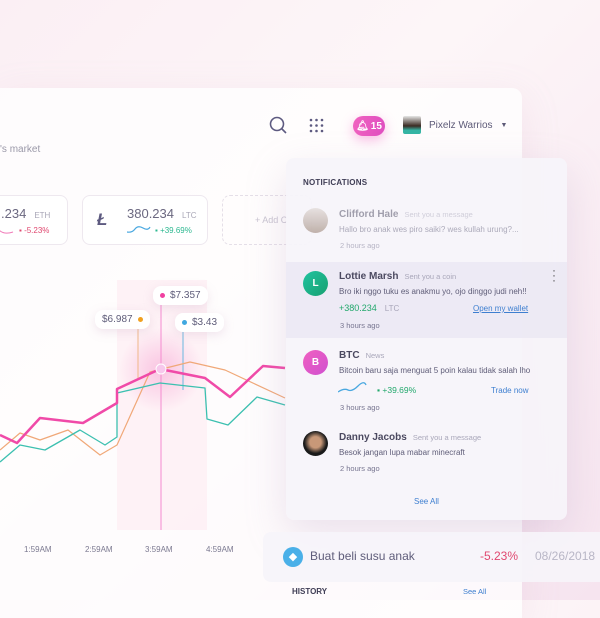 Image resolution: width=600 pixels, height=618 pixels. What do you see at coordinates (315, 283) in the screenshot?
I see `avatar: L` at bounding box center [315, 283].